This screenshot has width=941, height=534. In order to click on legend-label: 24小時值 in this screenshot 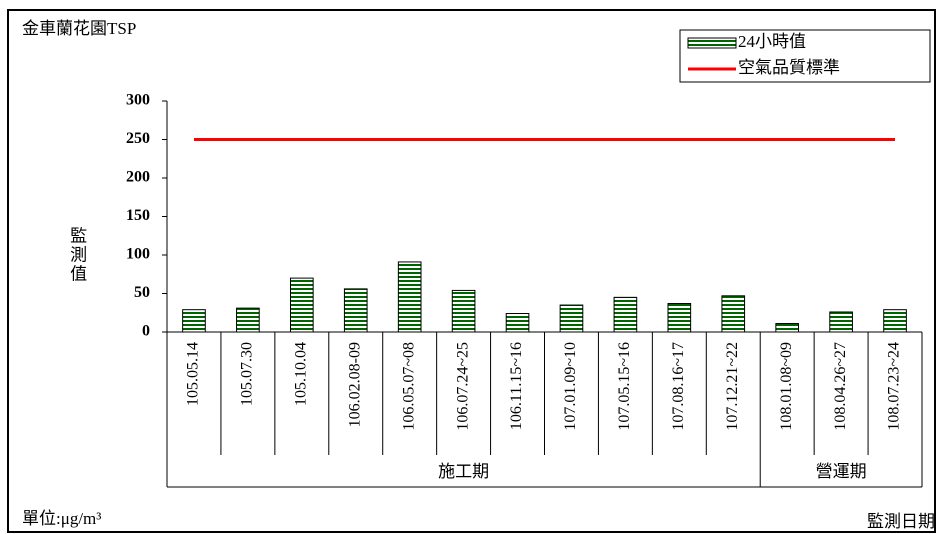, I will do `click(772, 41)`.